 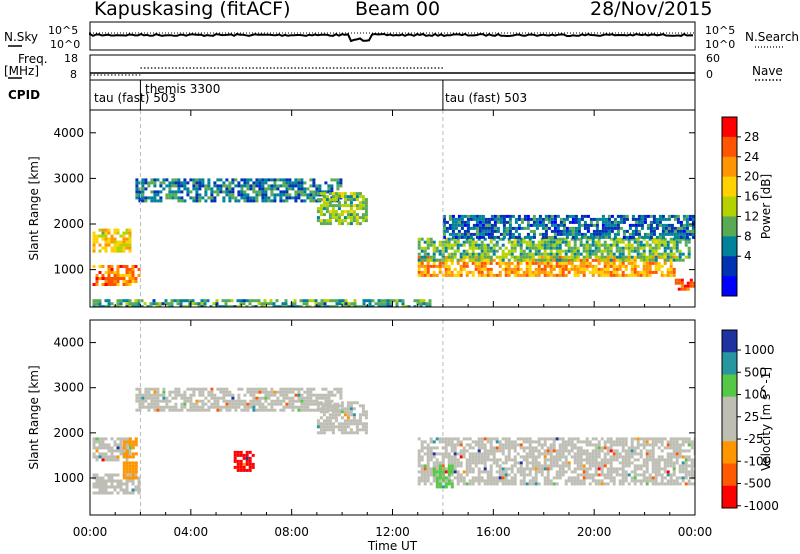 I want to click on power-colorbar-title: Power [dB], so click(x=766, y=206).